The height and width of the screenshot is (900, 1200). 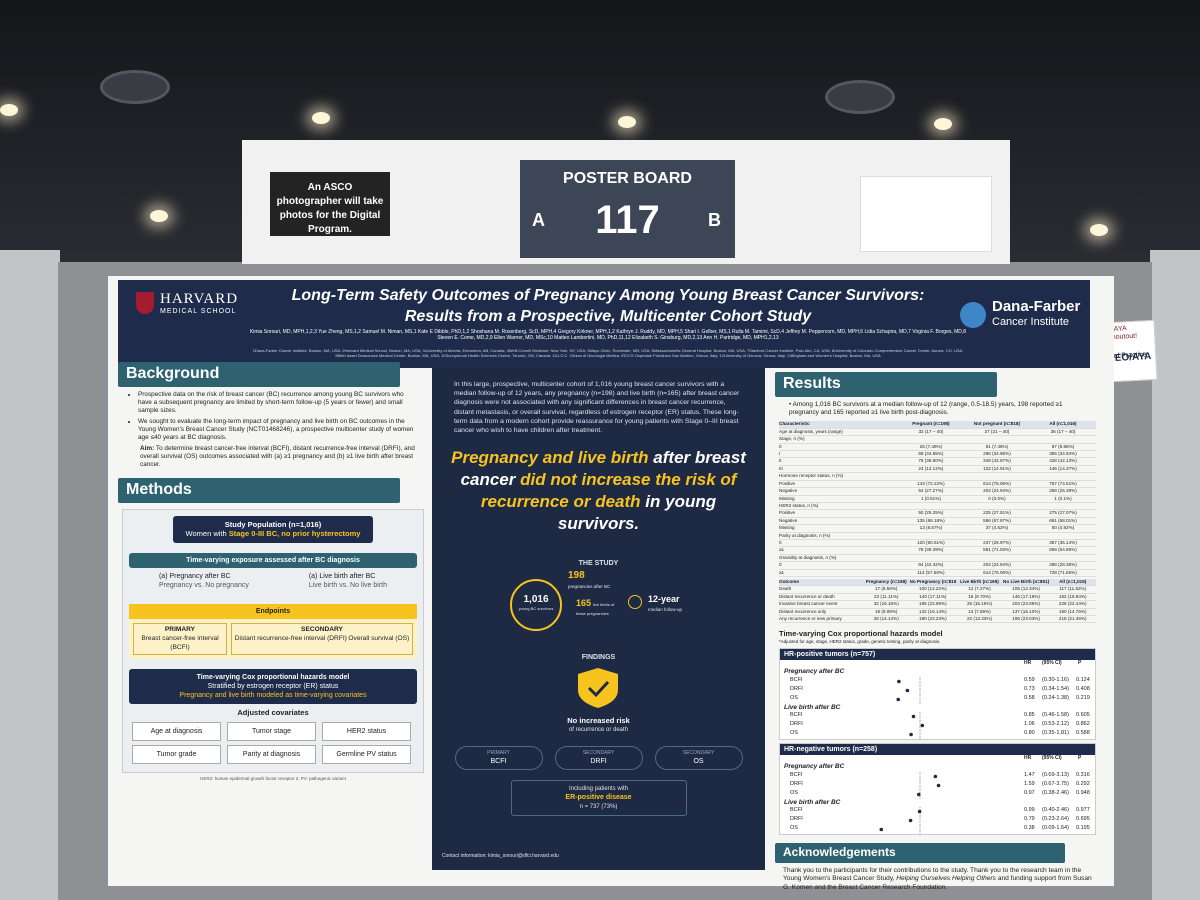 What do you see at coordinates (1055, 732) in the screenshot?
I see `ci: (0.35-1.81)` at bounding box center [1055, 732].